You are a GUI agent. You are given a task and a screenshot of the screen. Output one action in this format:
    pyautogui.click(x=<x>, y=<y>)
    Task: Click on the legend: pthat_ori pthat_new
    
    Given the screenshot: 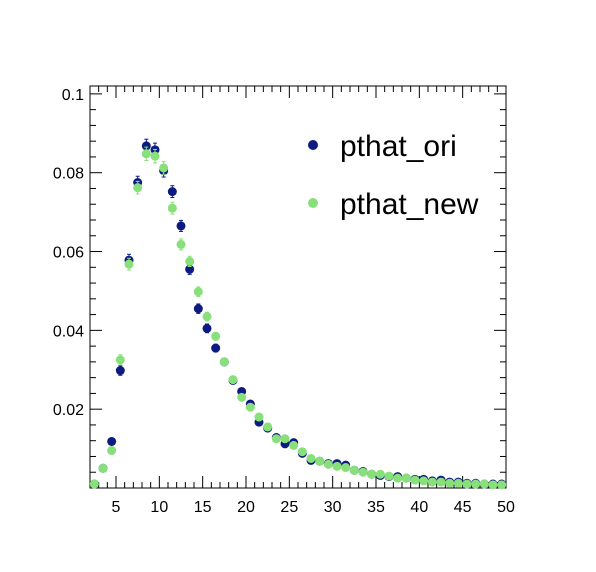 What is the action you would take?
    pyautogui.click(x=393, y=175)
    